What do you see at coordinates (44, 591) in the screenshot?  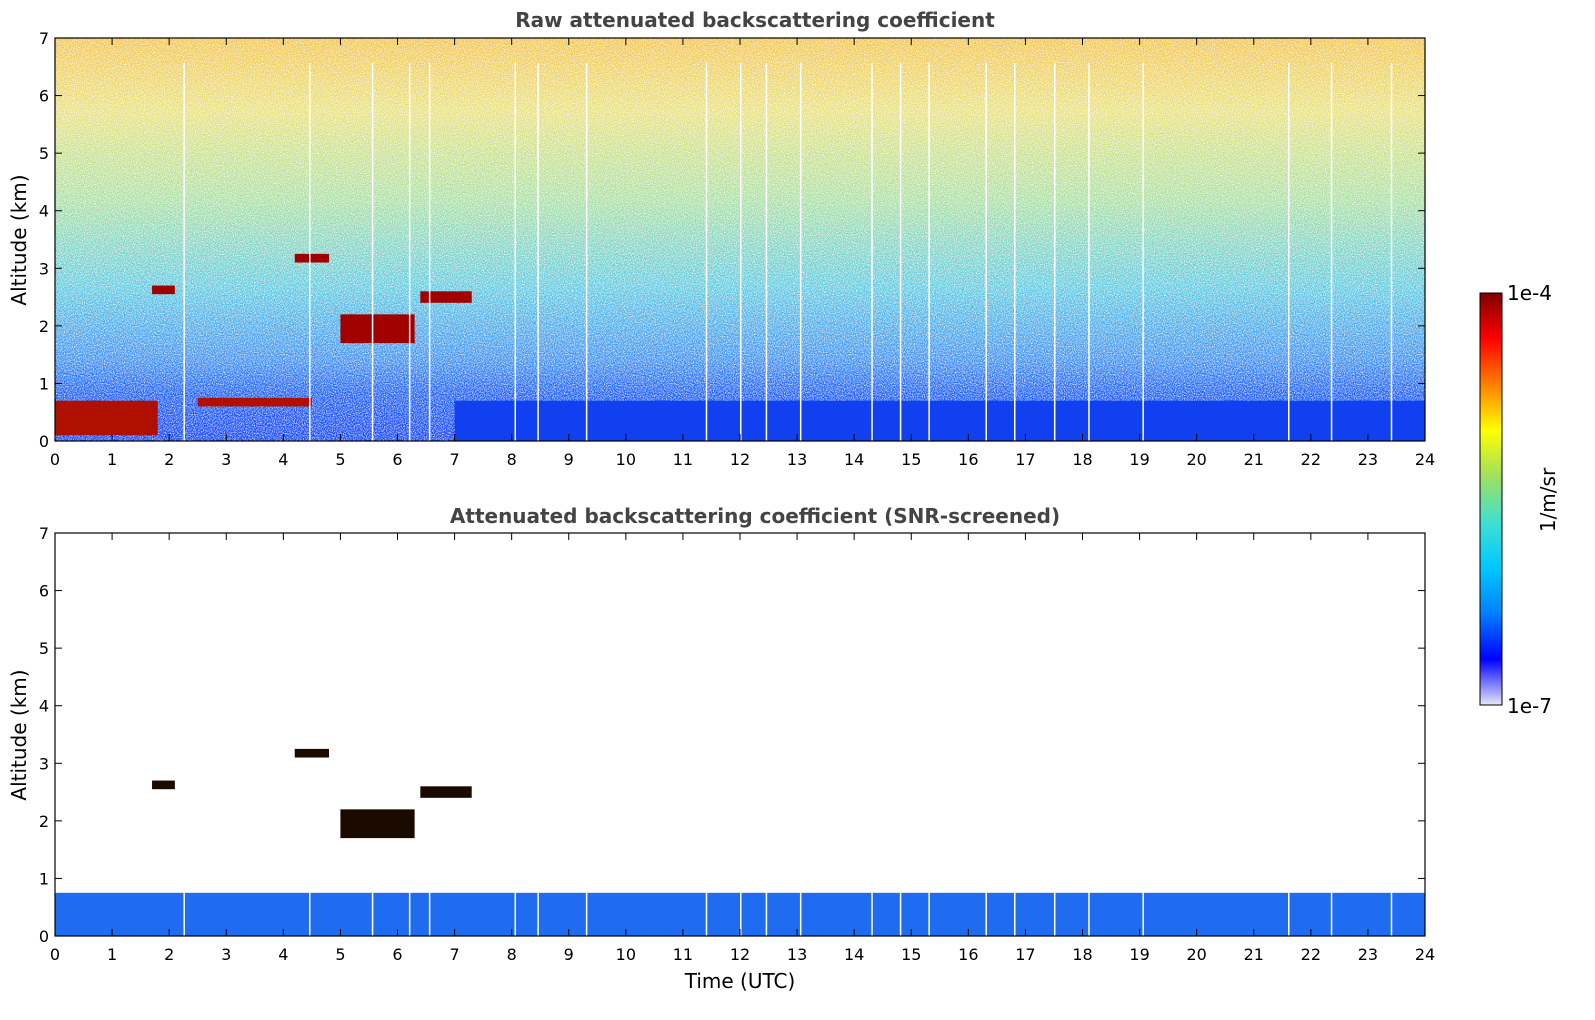 I see `bot-y-tick-label-6: 6` at bounding box center [44, 591].